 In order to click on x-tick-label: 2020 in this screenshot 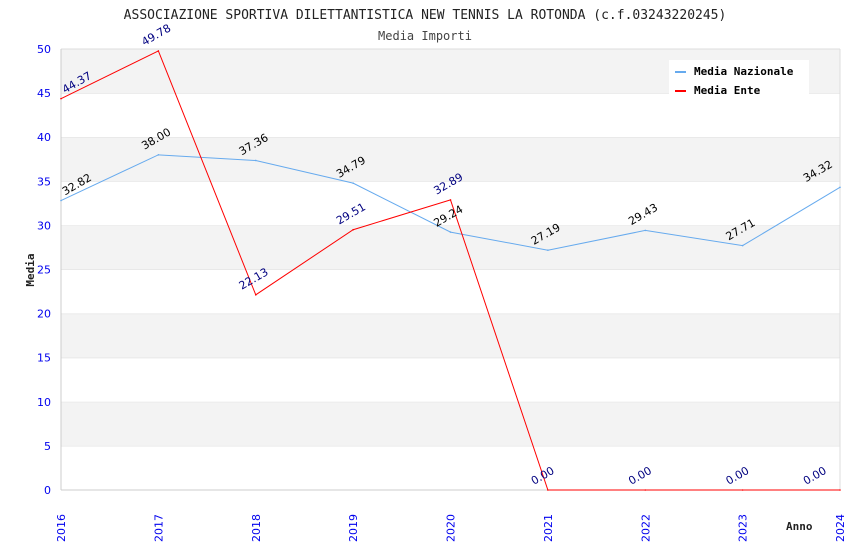, I will do `click(451, 528)`.